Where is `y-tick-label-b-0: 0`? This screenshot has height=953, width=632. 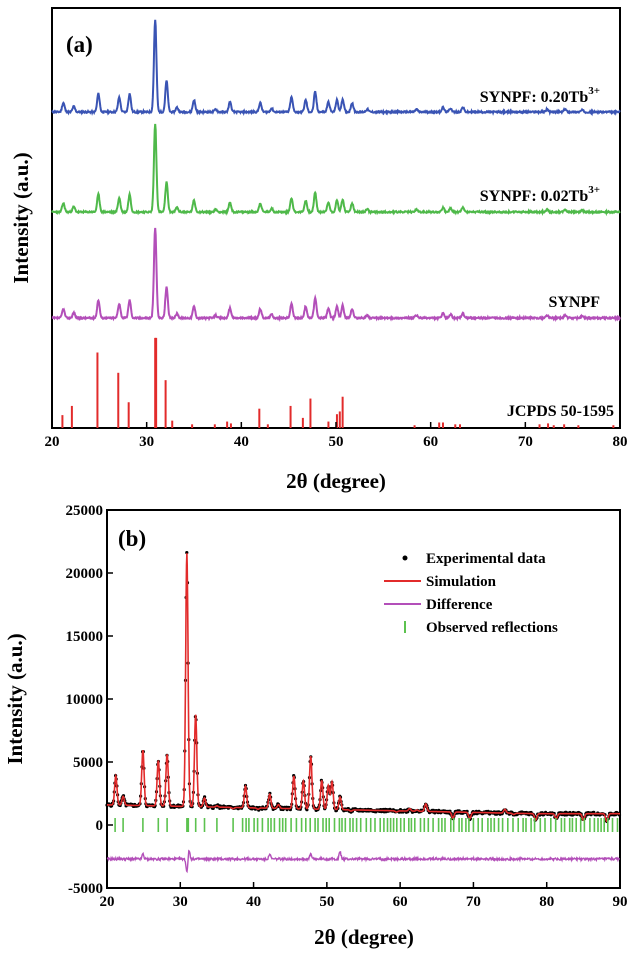 y-tick-label-b-0: 0 is located at coordinates (100, 826).